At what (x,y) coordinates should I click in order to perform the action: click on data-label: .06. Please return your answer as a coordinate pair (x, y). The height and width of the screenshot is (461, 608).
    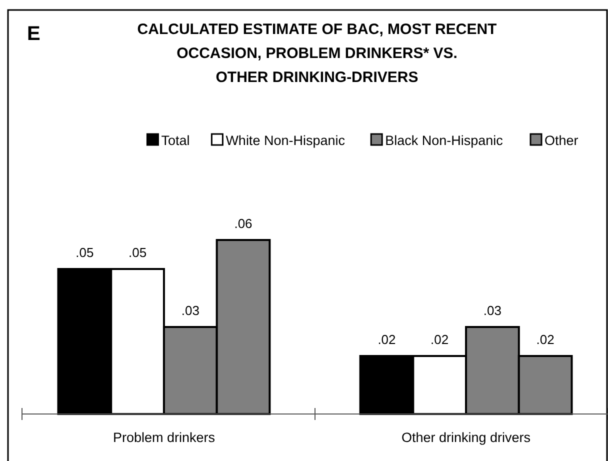
    Looking at the image, I should click on (243, 223).